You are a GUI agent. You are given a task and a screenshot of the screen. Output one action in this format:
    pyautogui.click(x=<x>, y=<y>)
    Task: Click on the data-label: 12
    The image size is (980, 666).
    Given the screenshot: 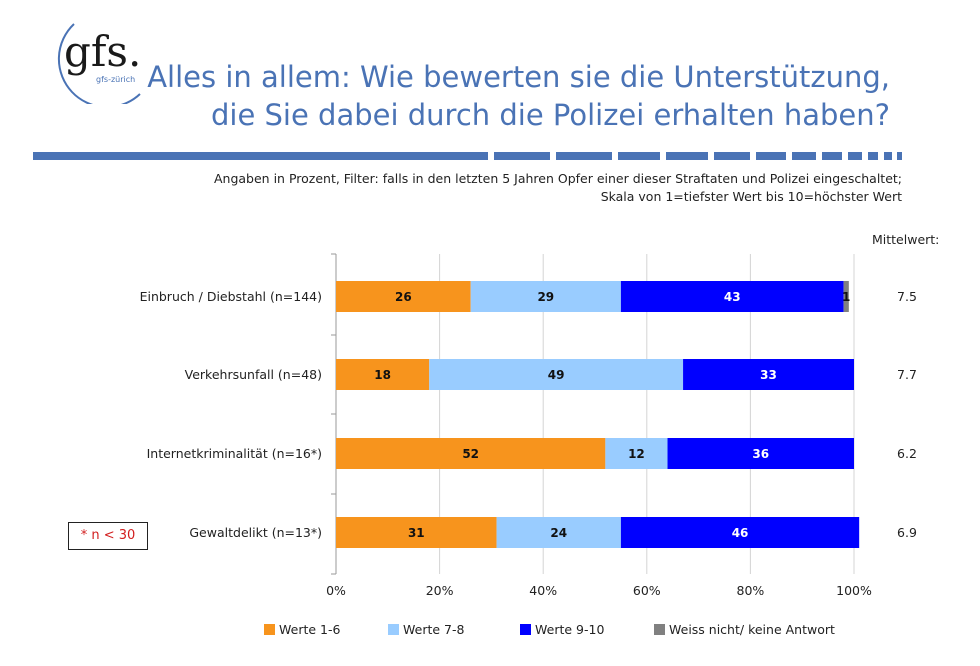 What is the action you would take?
    pyautogui.click(x=636, y=454)
    